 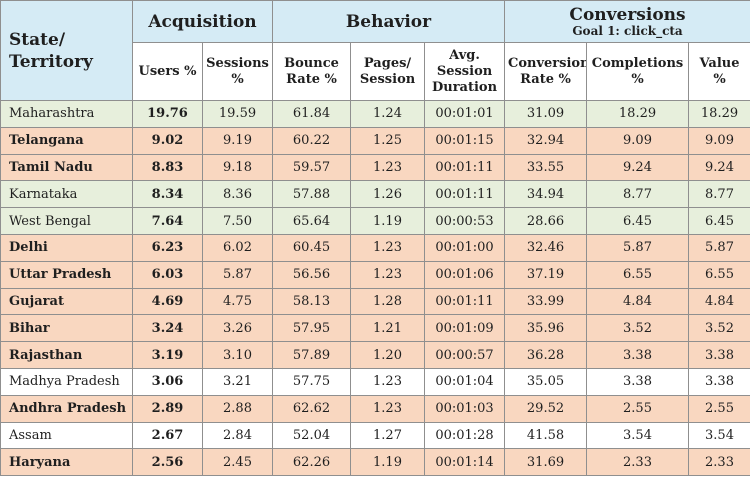 What do you see at coordinates (719, 221) in the screenshot?
I see `row-value-cell: 6.45` at bounding box center [719, 221].